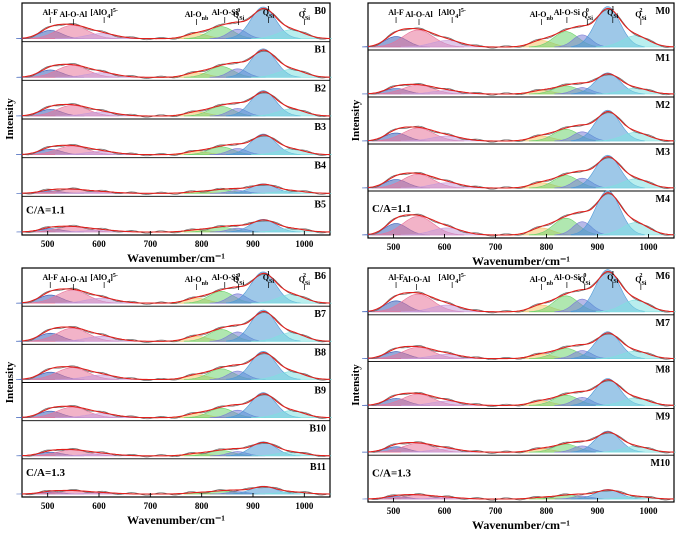 The image size is (699, 536). What do you see at coordinates (317, 429) in the screenshot?
I see `sample-label-B10: B10` at bounding box center [317, 429].